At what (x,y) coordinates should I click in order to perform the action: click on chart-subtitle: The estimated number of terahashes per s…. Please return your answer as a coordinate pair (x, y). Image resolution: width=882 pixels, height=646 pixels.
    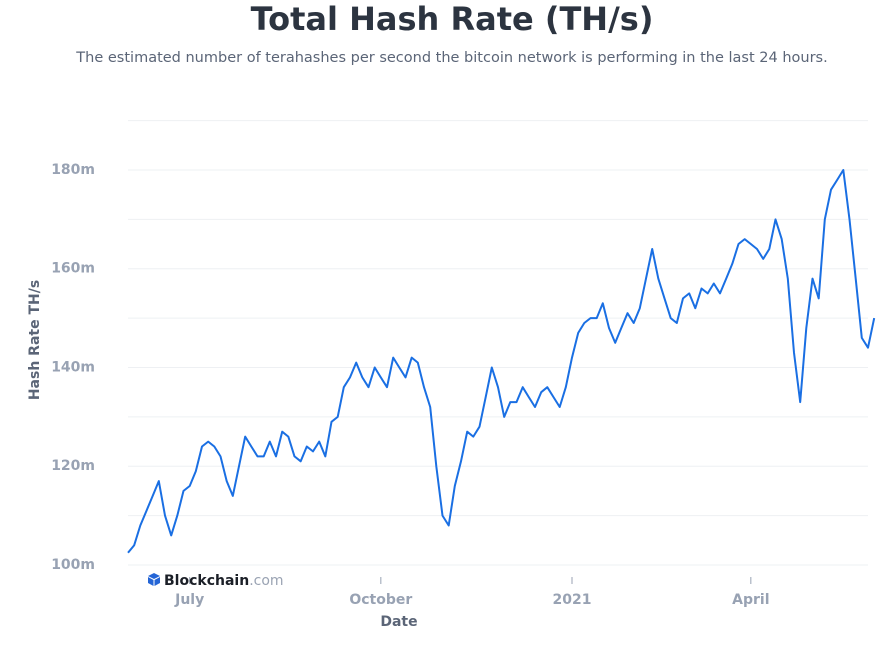
    Looking at the image, I should click on (451, 58).